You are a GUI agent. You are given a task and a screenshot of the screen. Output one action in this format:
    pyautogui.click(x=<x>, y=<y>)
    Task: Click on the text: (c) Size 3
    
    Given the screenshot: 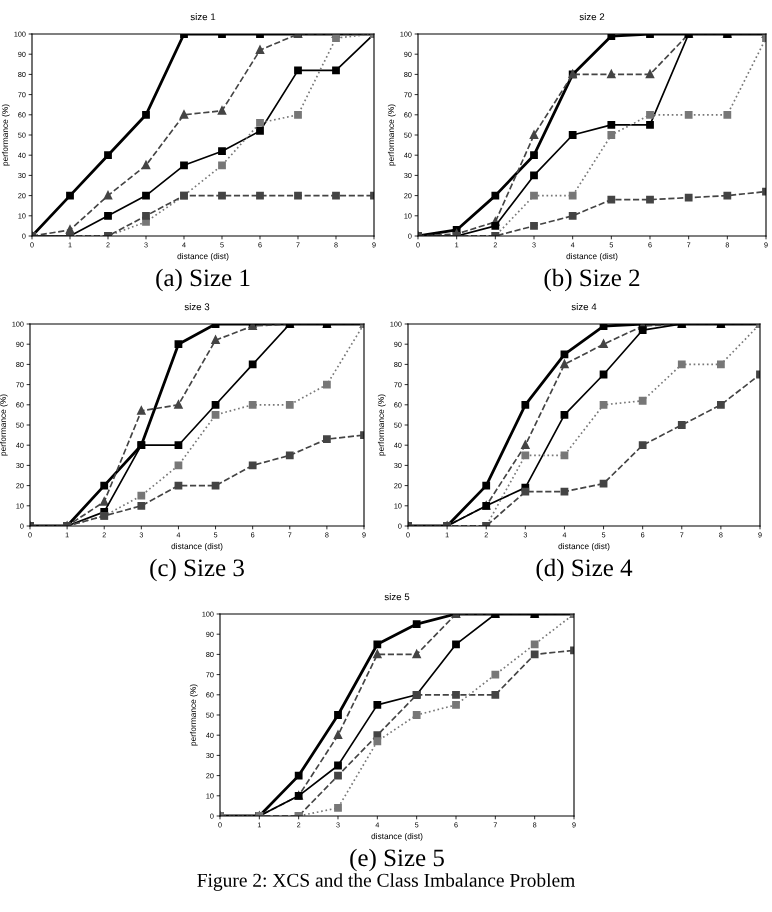 What is the action you would take?
    pyautogui.click(x=197, y=570)
    